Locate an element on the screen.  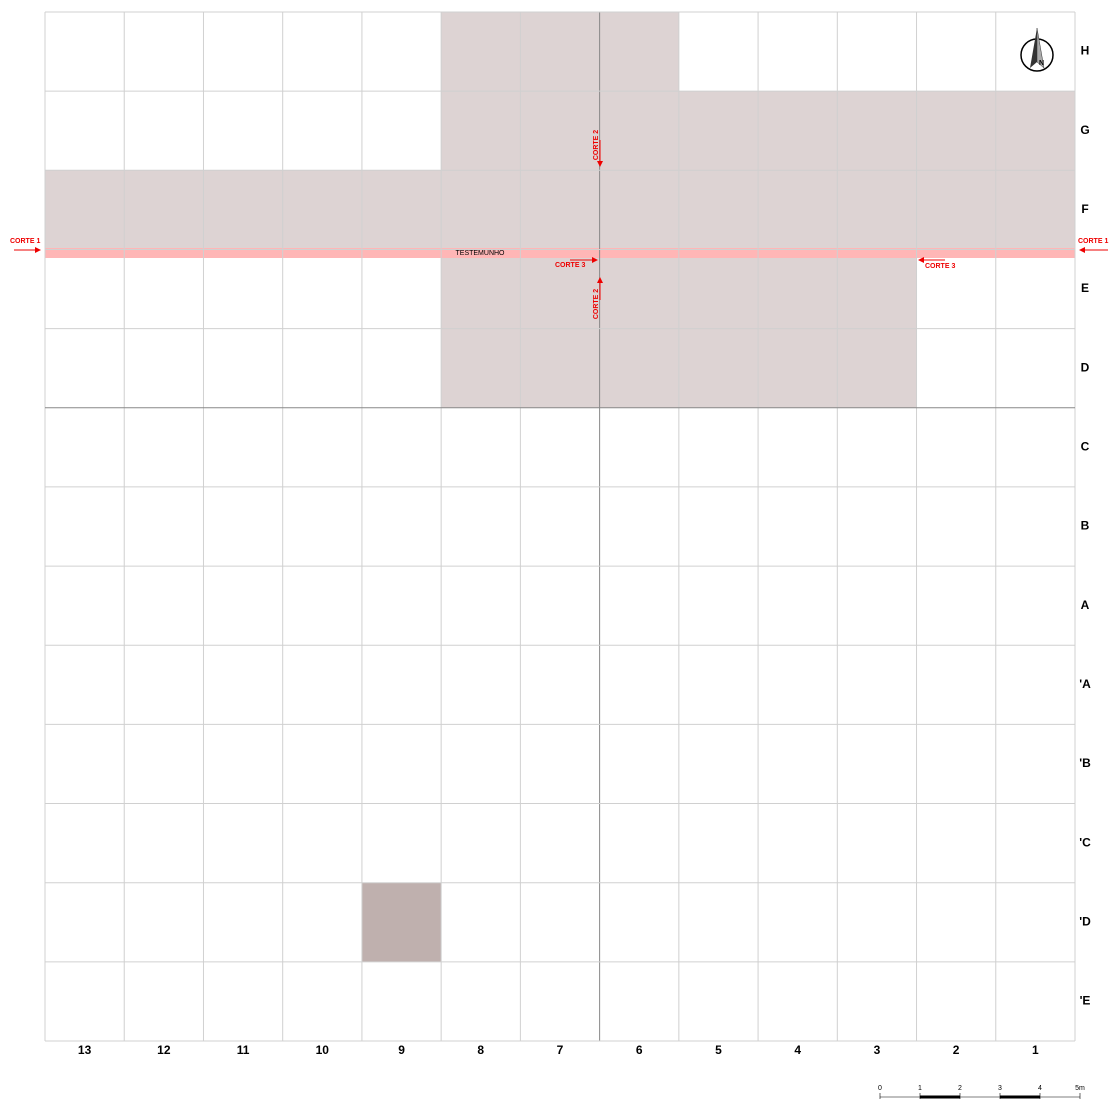
column-label: 4 is located at coordinates (797, 1050).